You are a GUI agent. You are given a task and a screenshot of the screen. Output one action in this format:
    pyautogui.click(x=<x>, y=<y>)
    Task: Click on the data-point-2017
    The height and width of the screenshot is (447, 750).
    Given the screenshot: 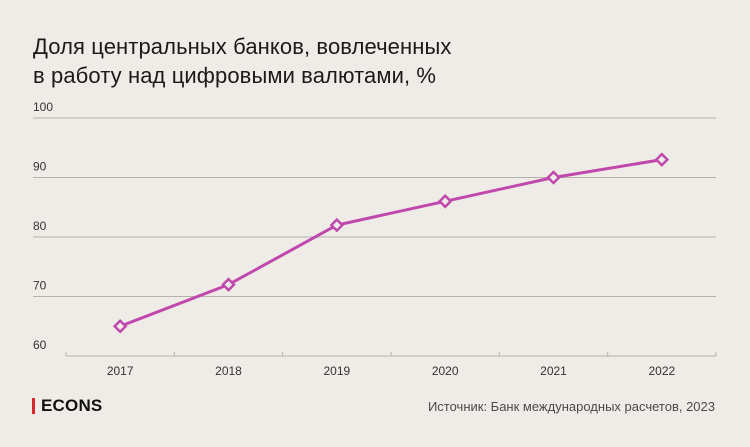 What is the action you would take?
    pyautogui.click(x=120, y=326)
    